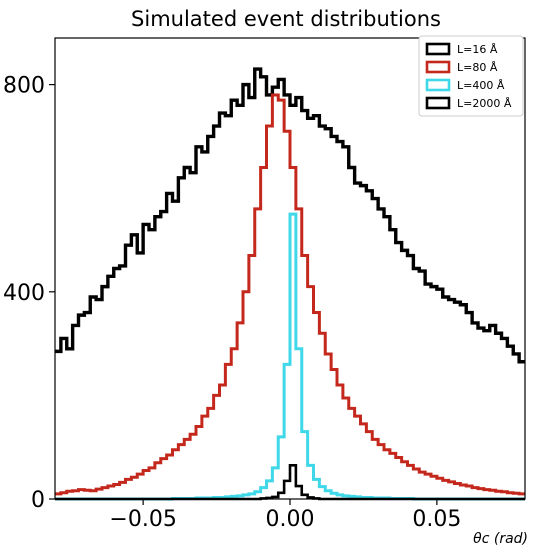 This screenshot has width=537, height=555. I want to click on legend-label: L=400 Å, so click(481, 85).